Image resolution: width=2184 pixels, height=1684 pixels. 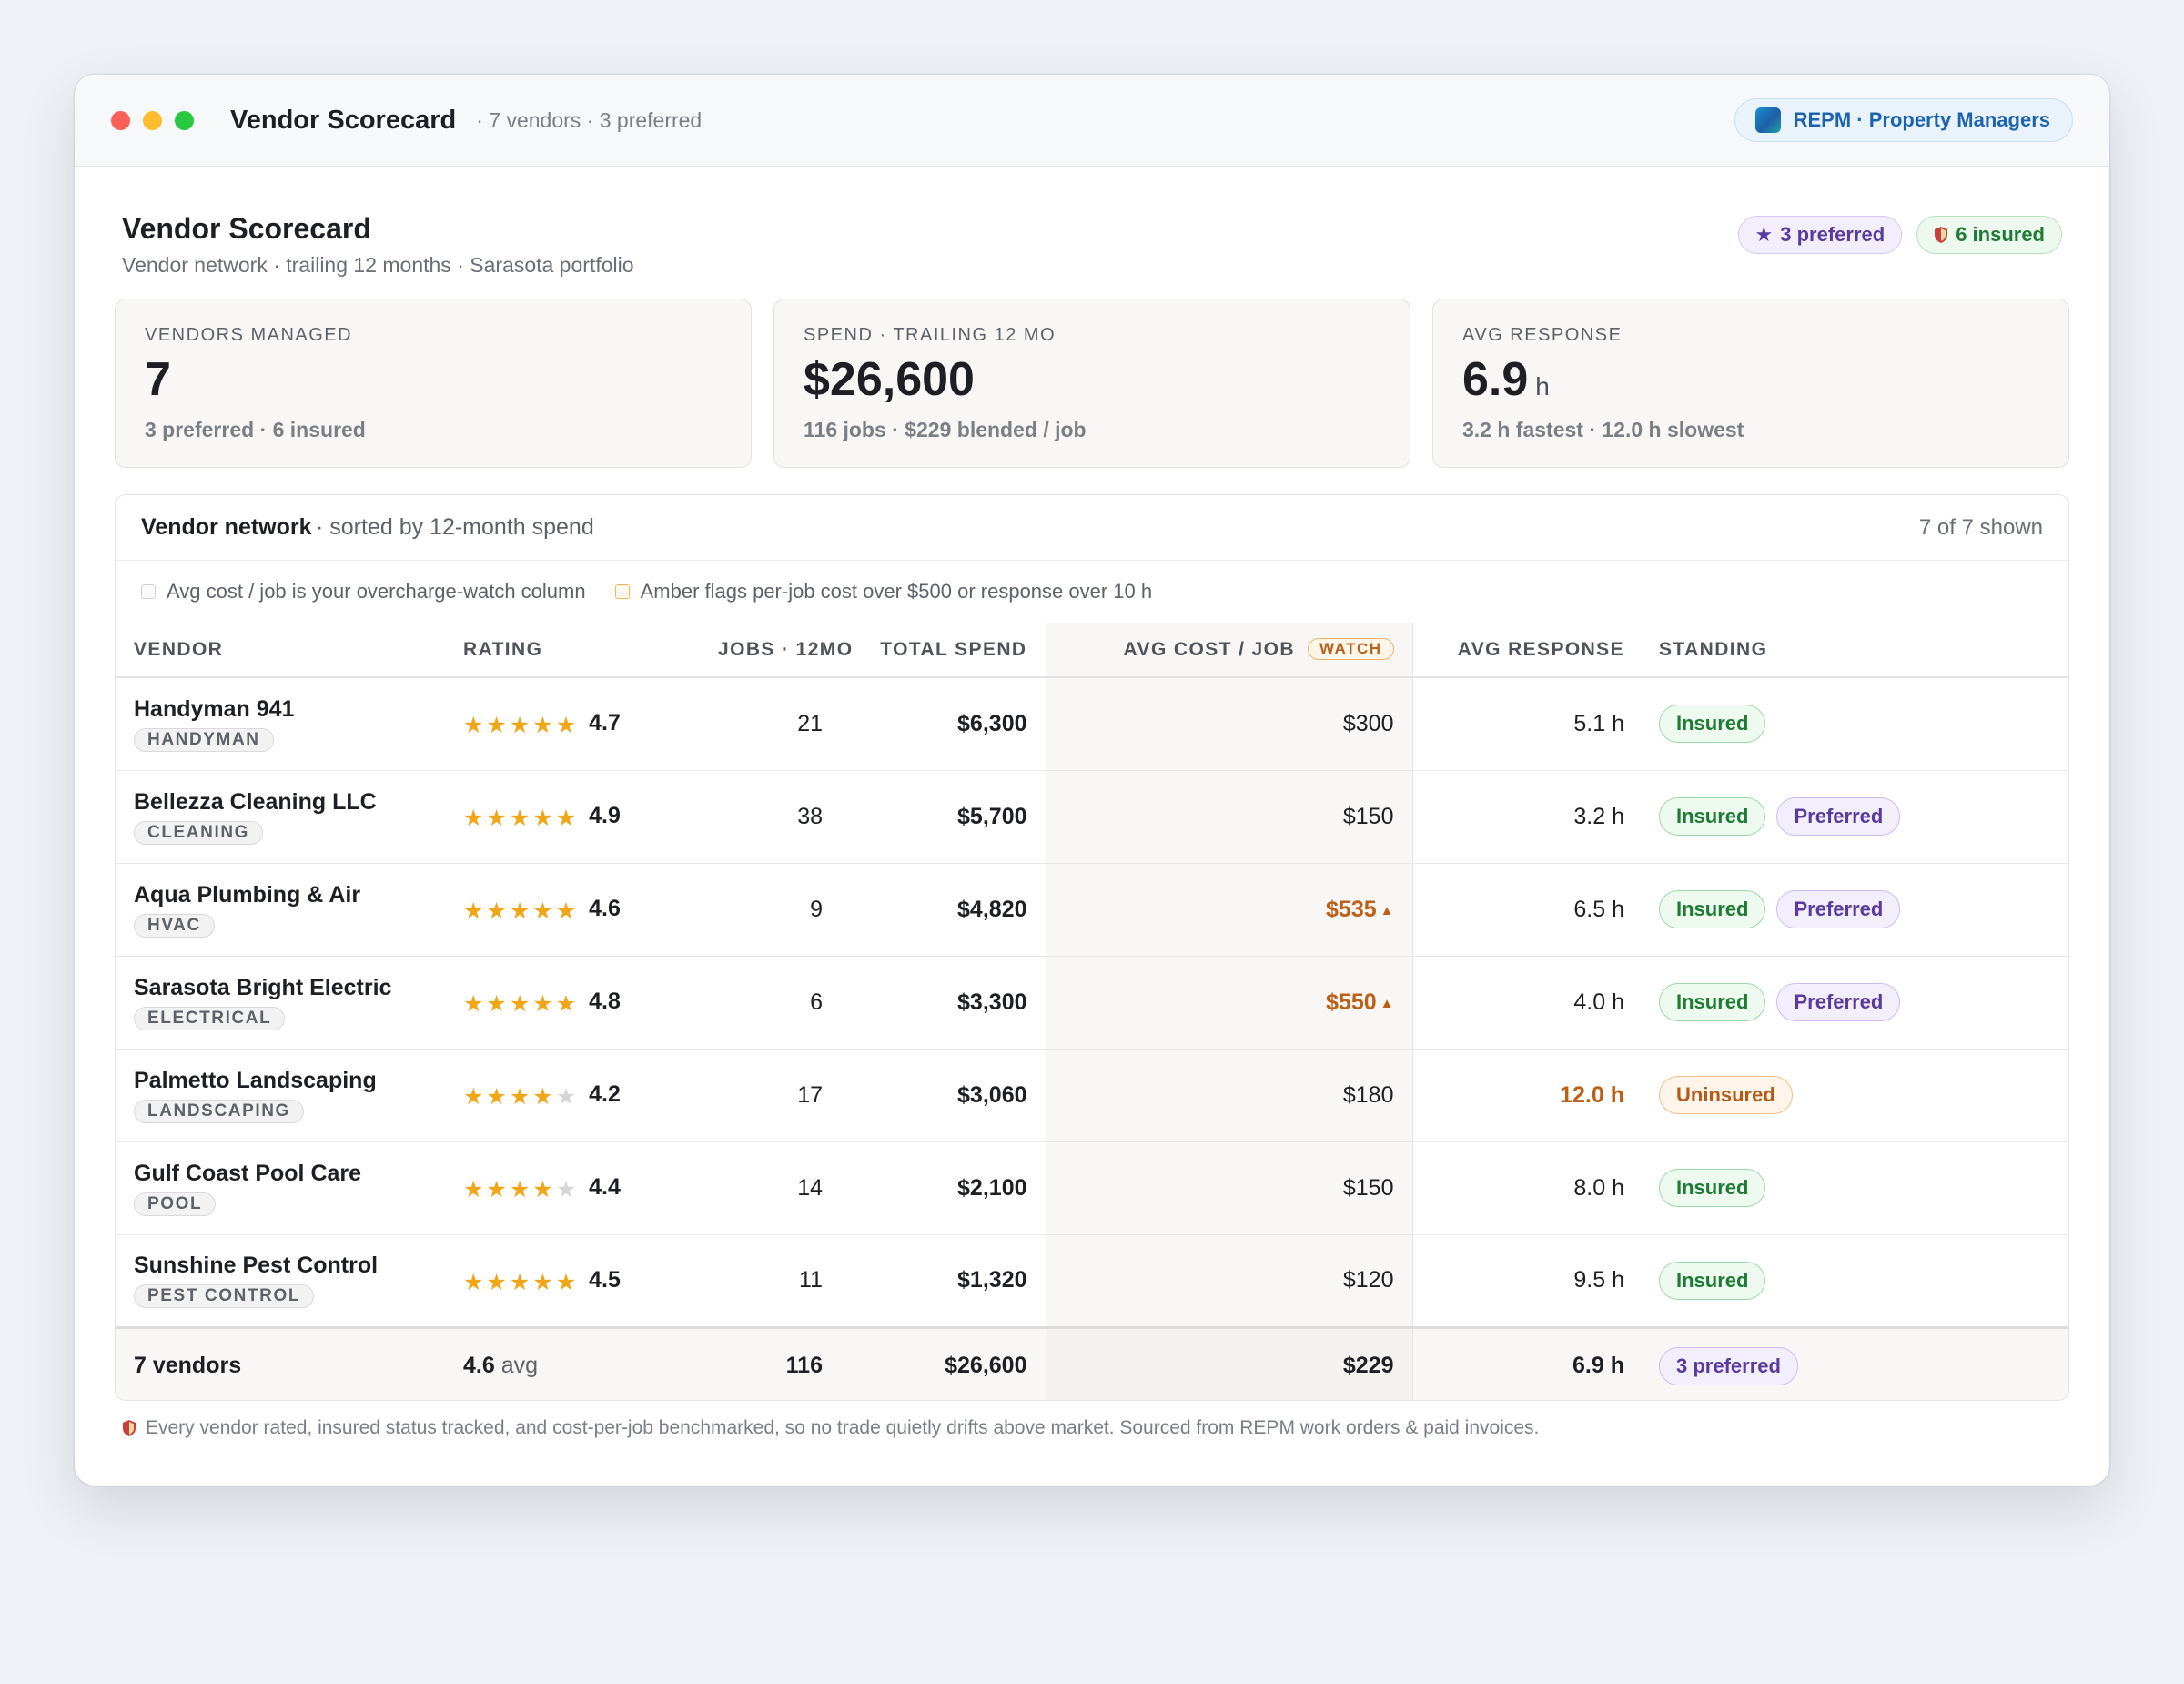 I want to click on kpi-value: 7, so click(x=158, y=380).